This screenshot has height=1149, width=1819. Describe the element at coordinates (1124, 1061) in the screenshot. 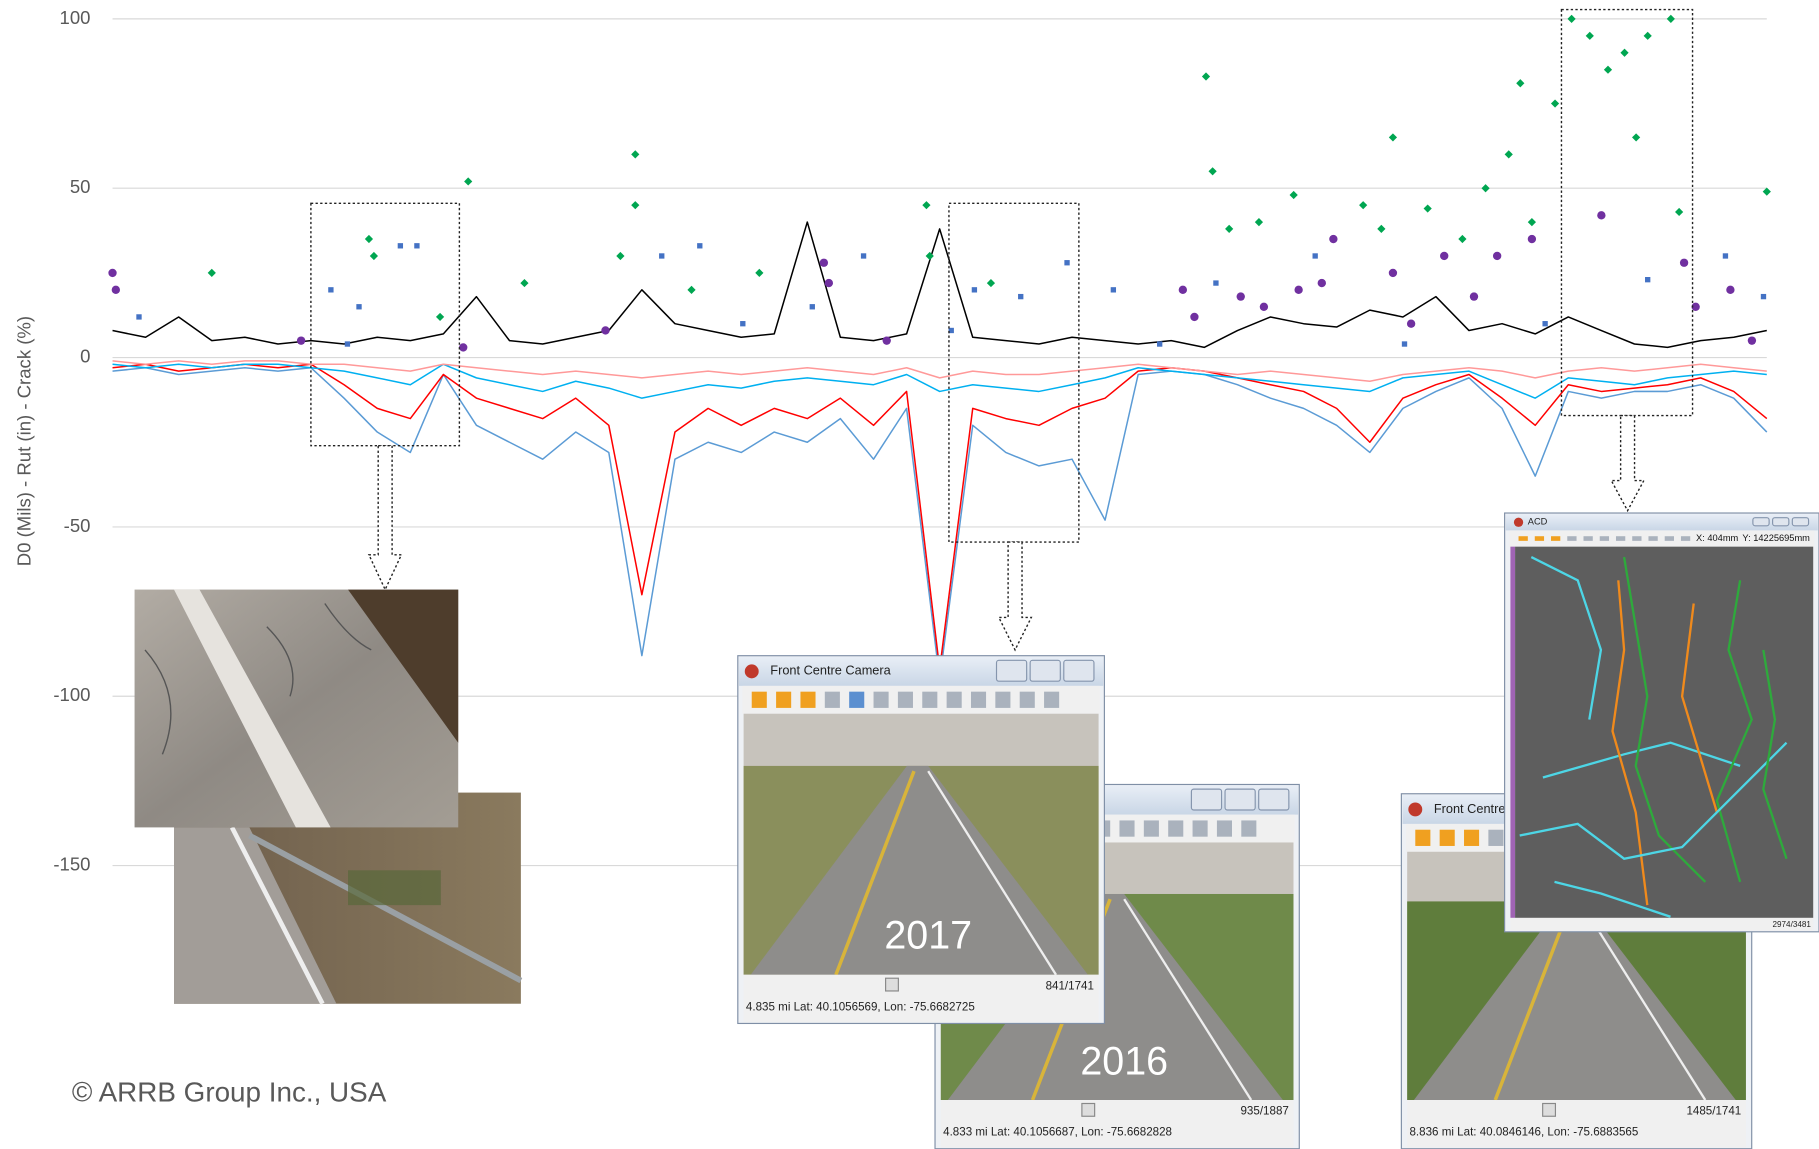

I see `year-label: 2016` at that location.